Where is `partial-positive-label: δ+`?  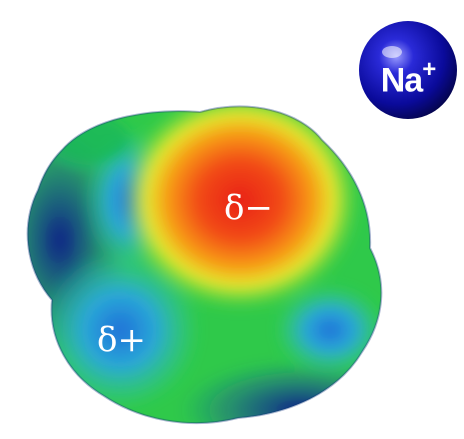 partial-positive-label: δ+ is located at coordinates (121, 340).